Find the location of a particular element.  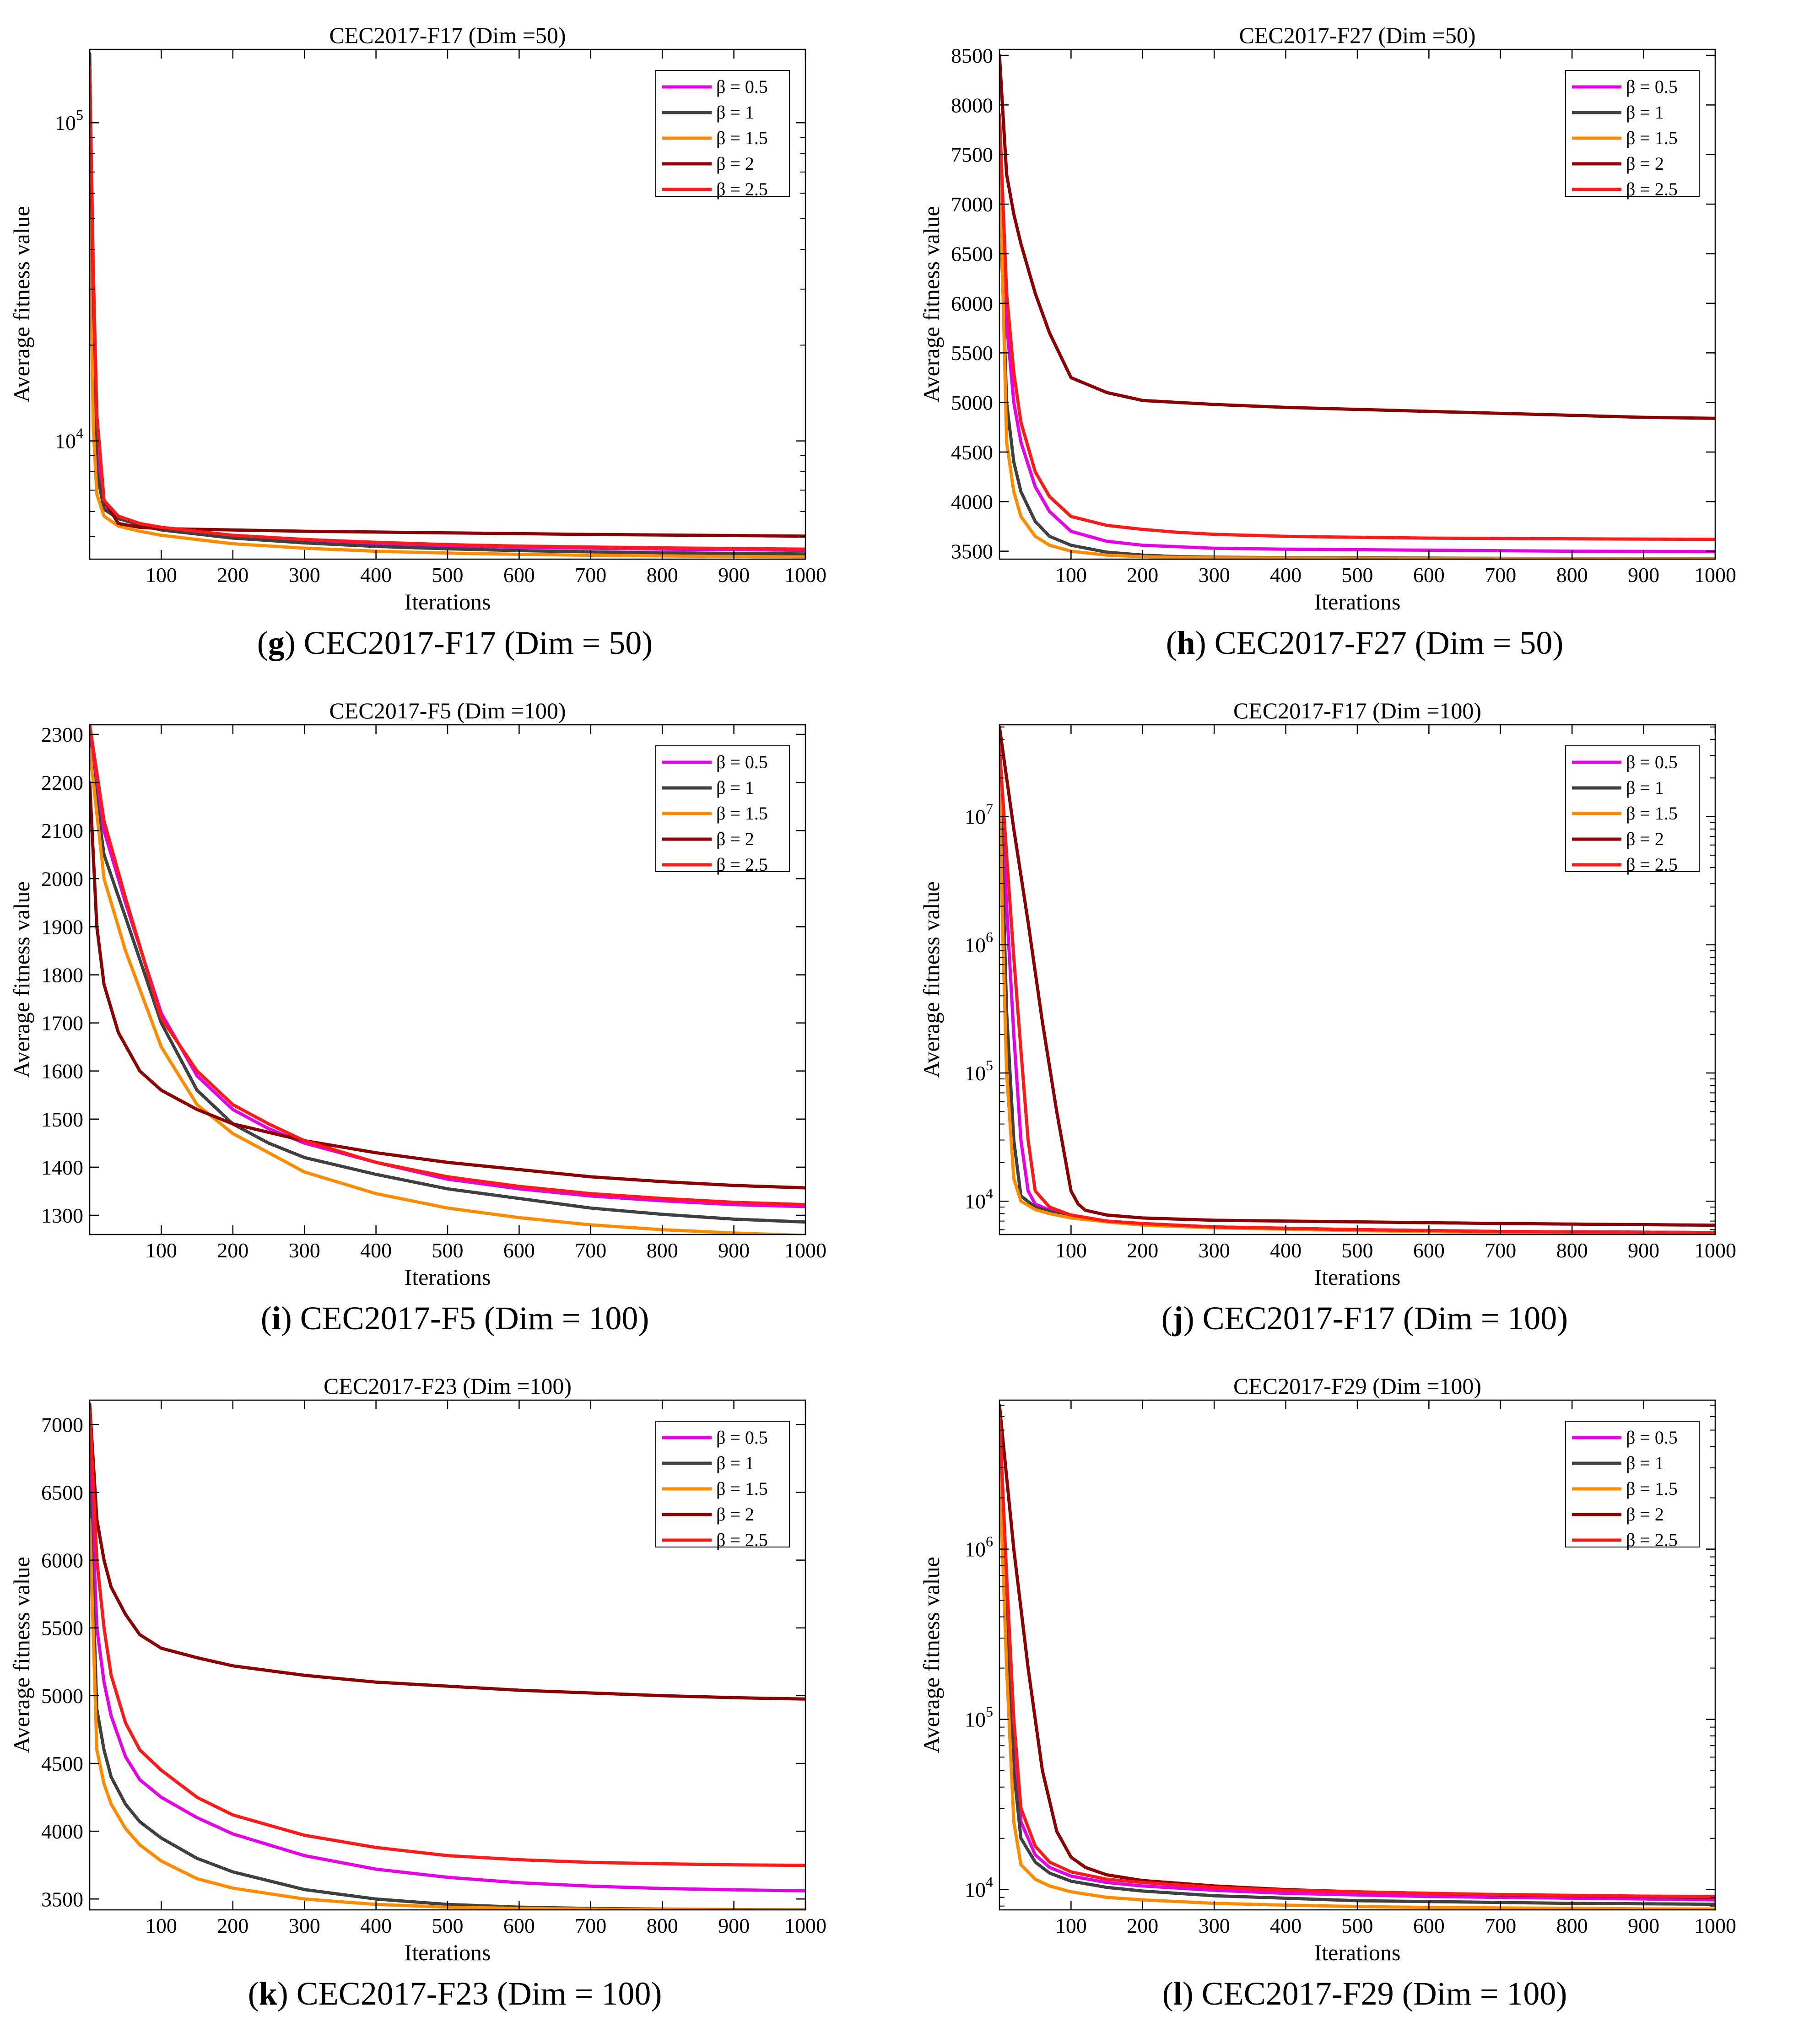

panel-caption: (i) CEC2017-F5 (Dim = 100) is located at coordinates (454, 1318).